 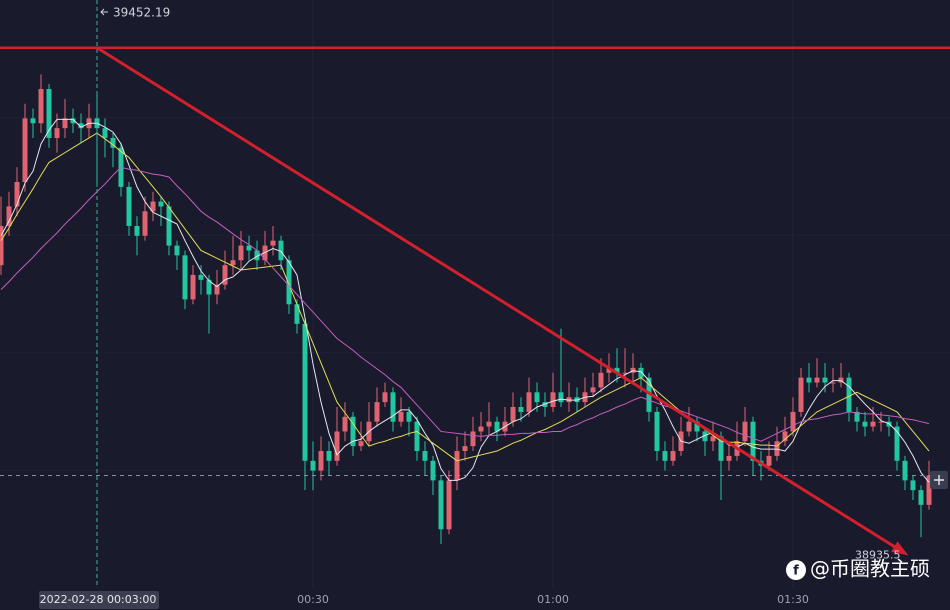 What do you see at coordinates (900, 548) in the screenshot?
I see `trend-arrowhead` at bounding box center [900, 548].